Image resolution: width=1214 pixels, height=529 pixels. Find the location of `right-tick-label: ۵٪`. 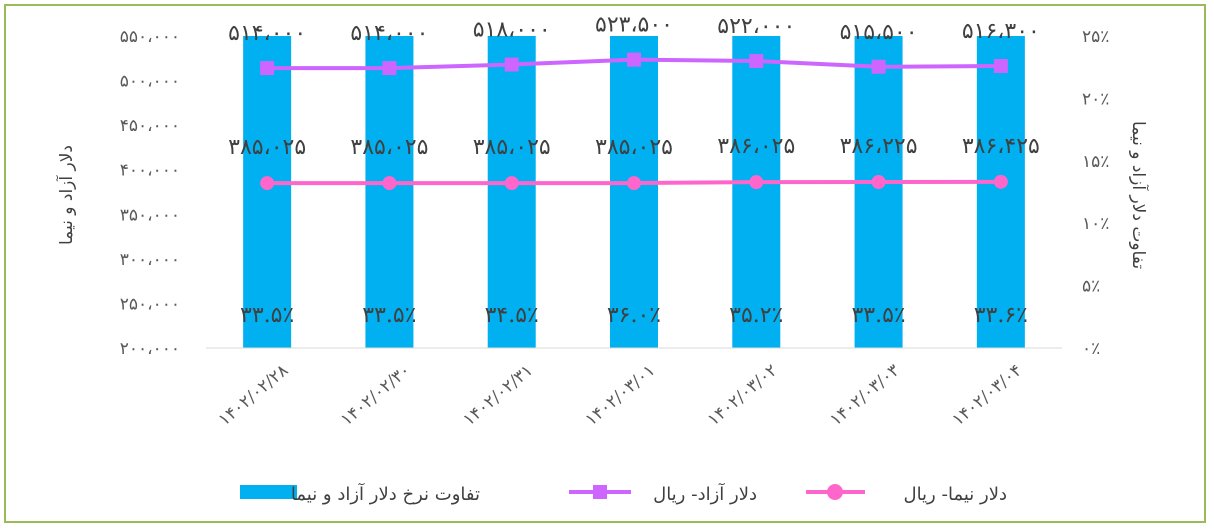

right-tick-label: ۵٪ is located at coordinates (1091, 287).